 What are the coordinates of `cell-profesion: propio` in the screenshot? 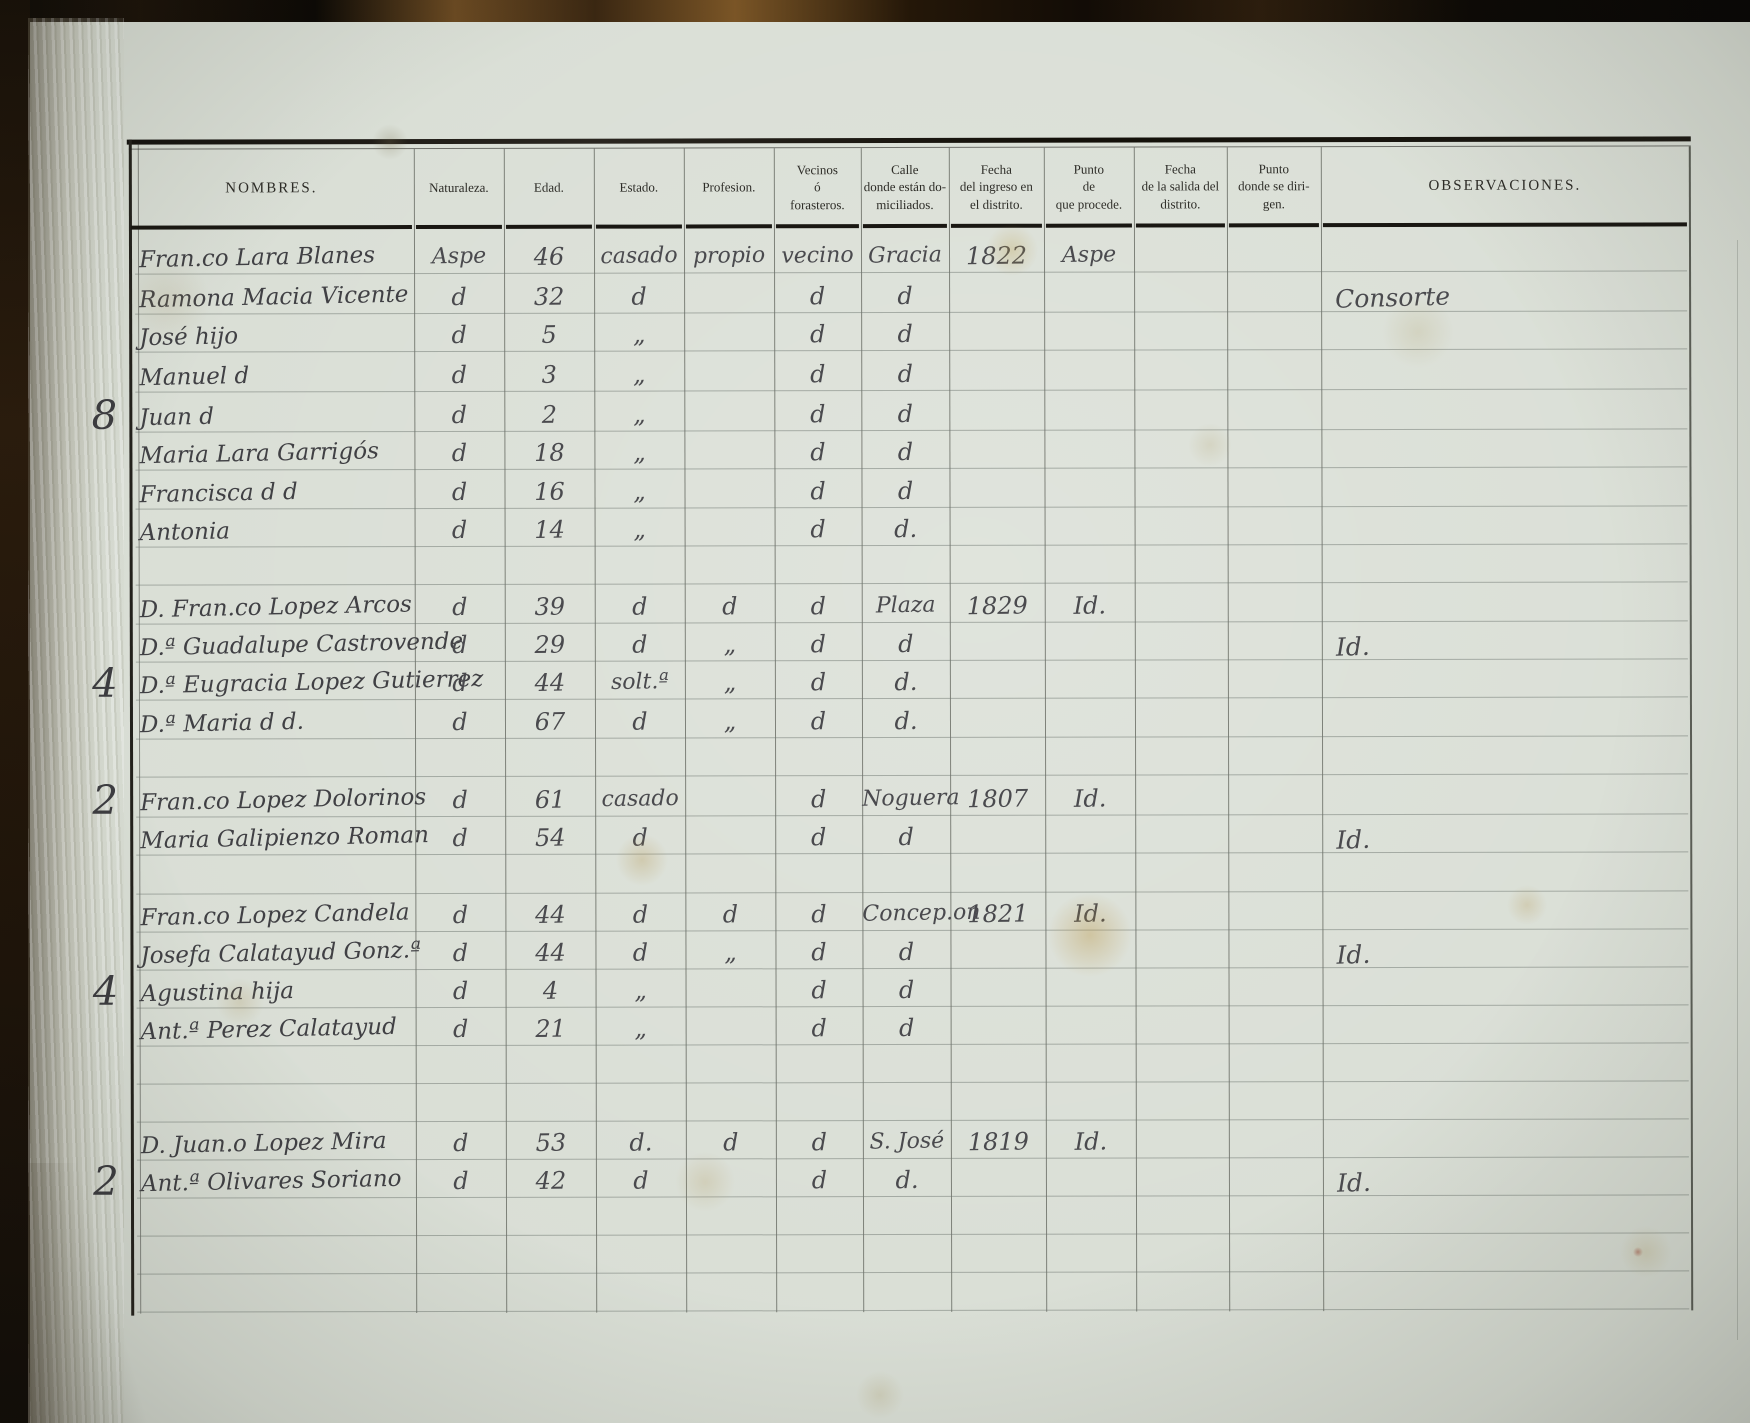 It's located at (729, 255).